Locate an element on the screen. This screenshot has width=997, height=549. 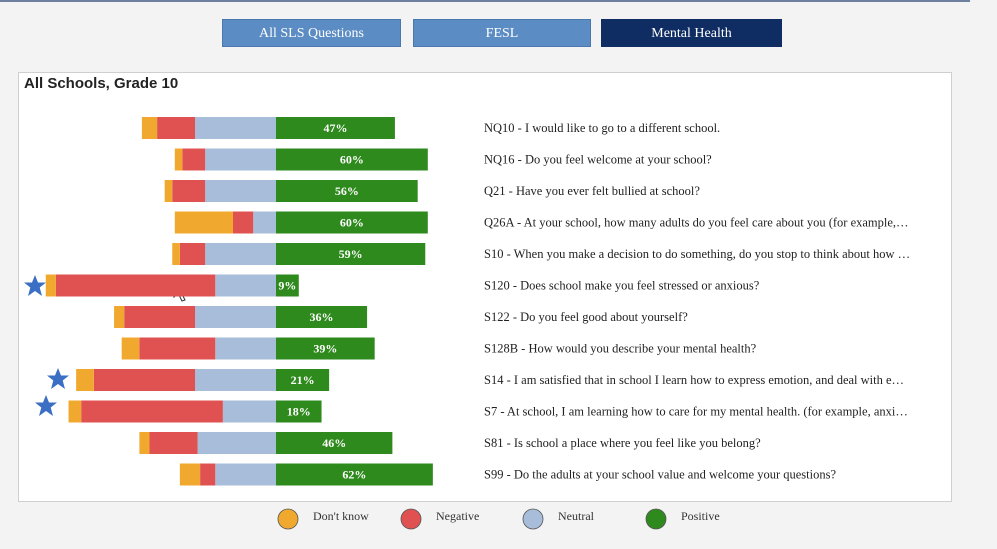
value-label: 47% is located at coordinates (335, 128).